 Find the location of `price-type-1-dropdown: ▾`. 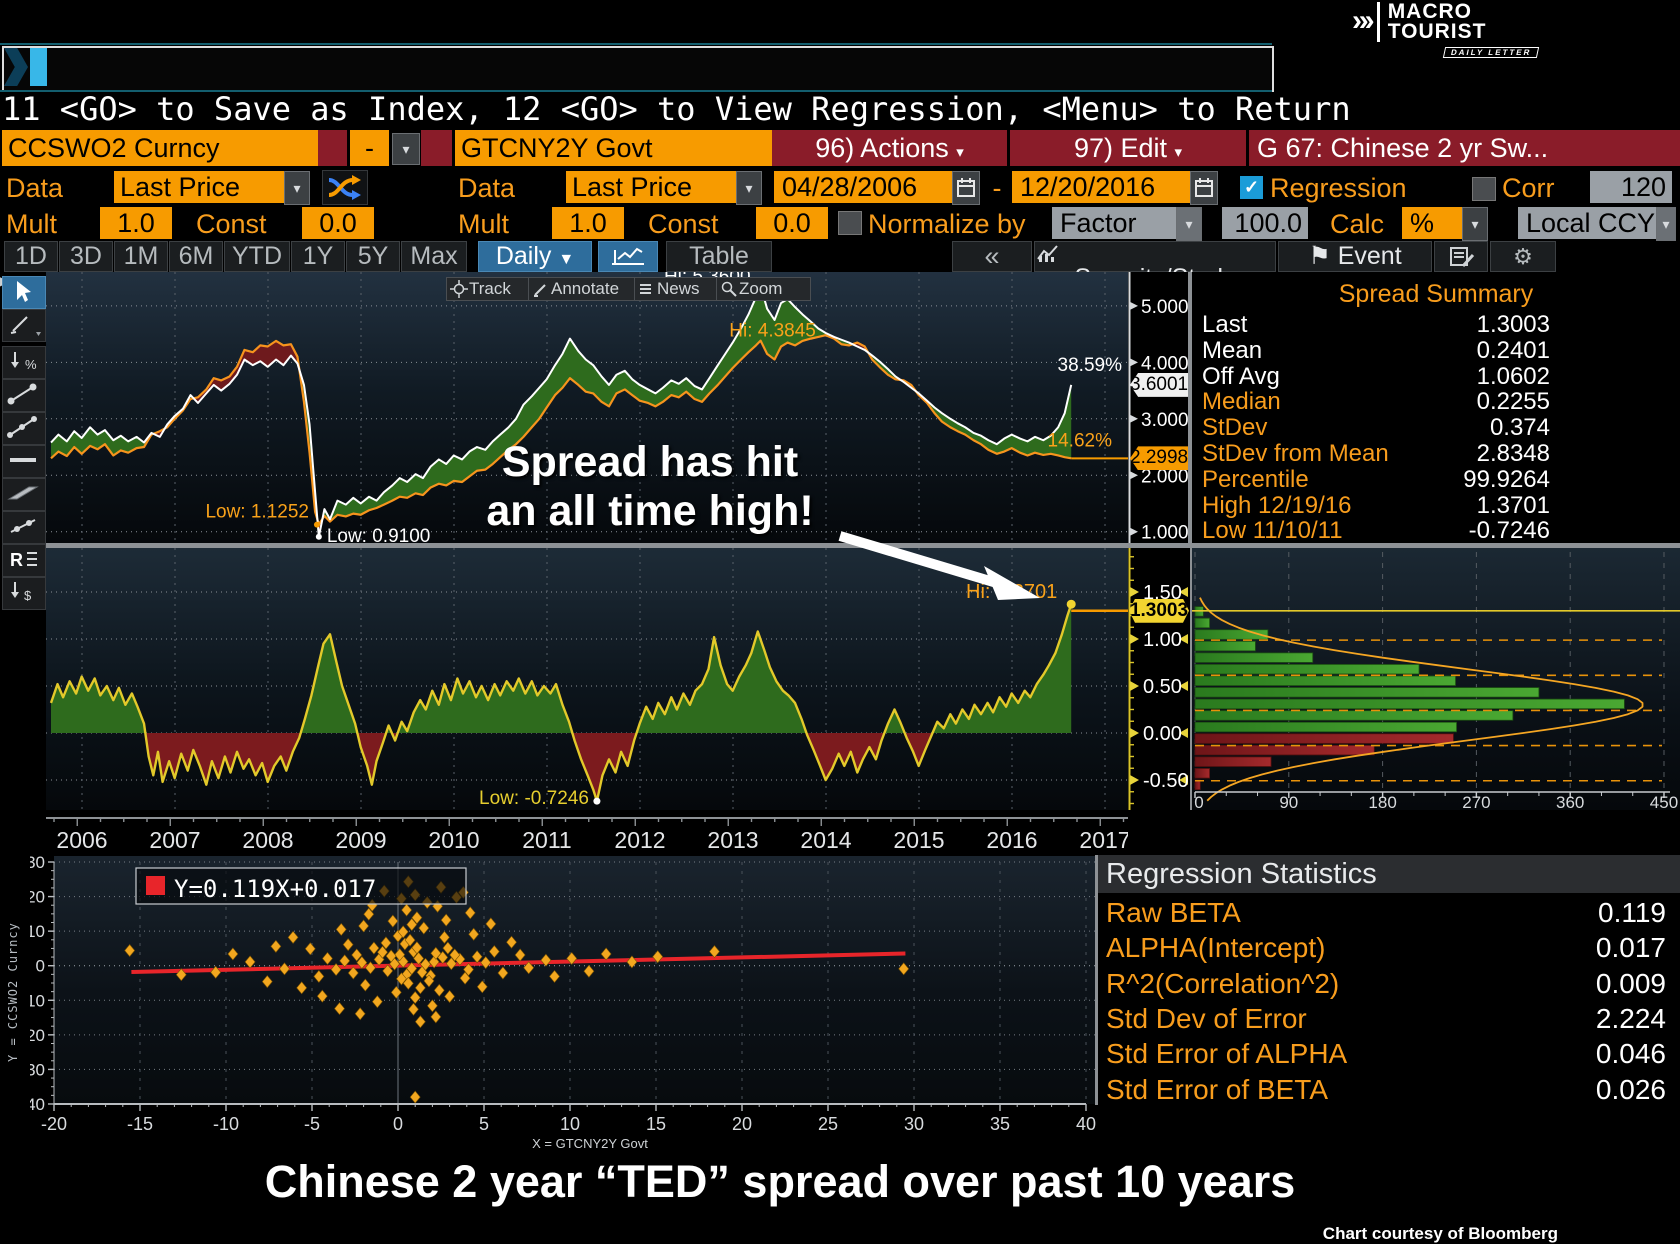

price-type-1-dropdown: ▾ is located at coordinates (297, 188).